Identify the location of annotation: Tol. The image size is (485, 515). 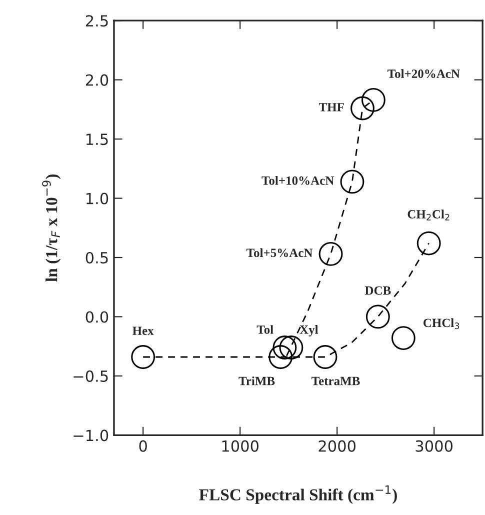
(265, 329).